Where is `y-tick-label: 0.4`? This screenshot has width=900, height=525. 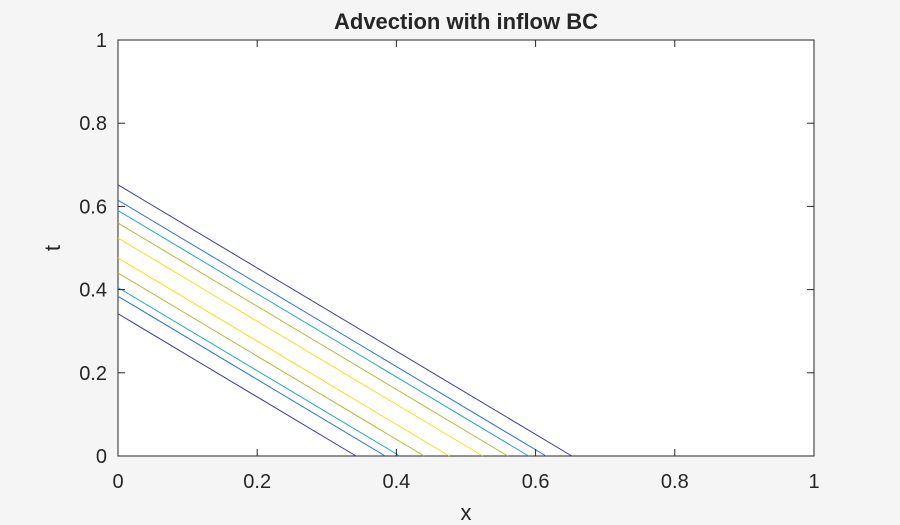 y-tick-label: 0.4 is located at coordinates (93, 291).